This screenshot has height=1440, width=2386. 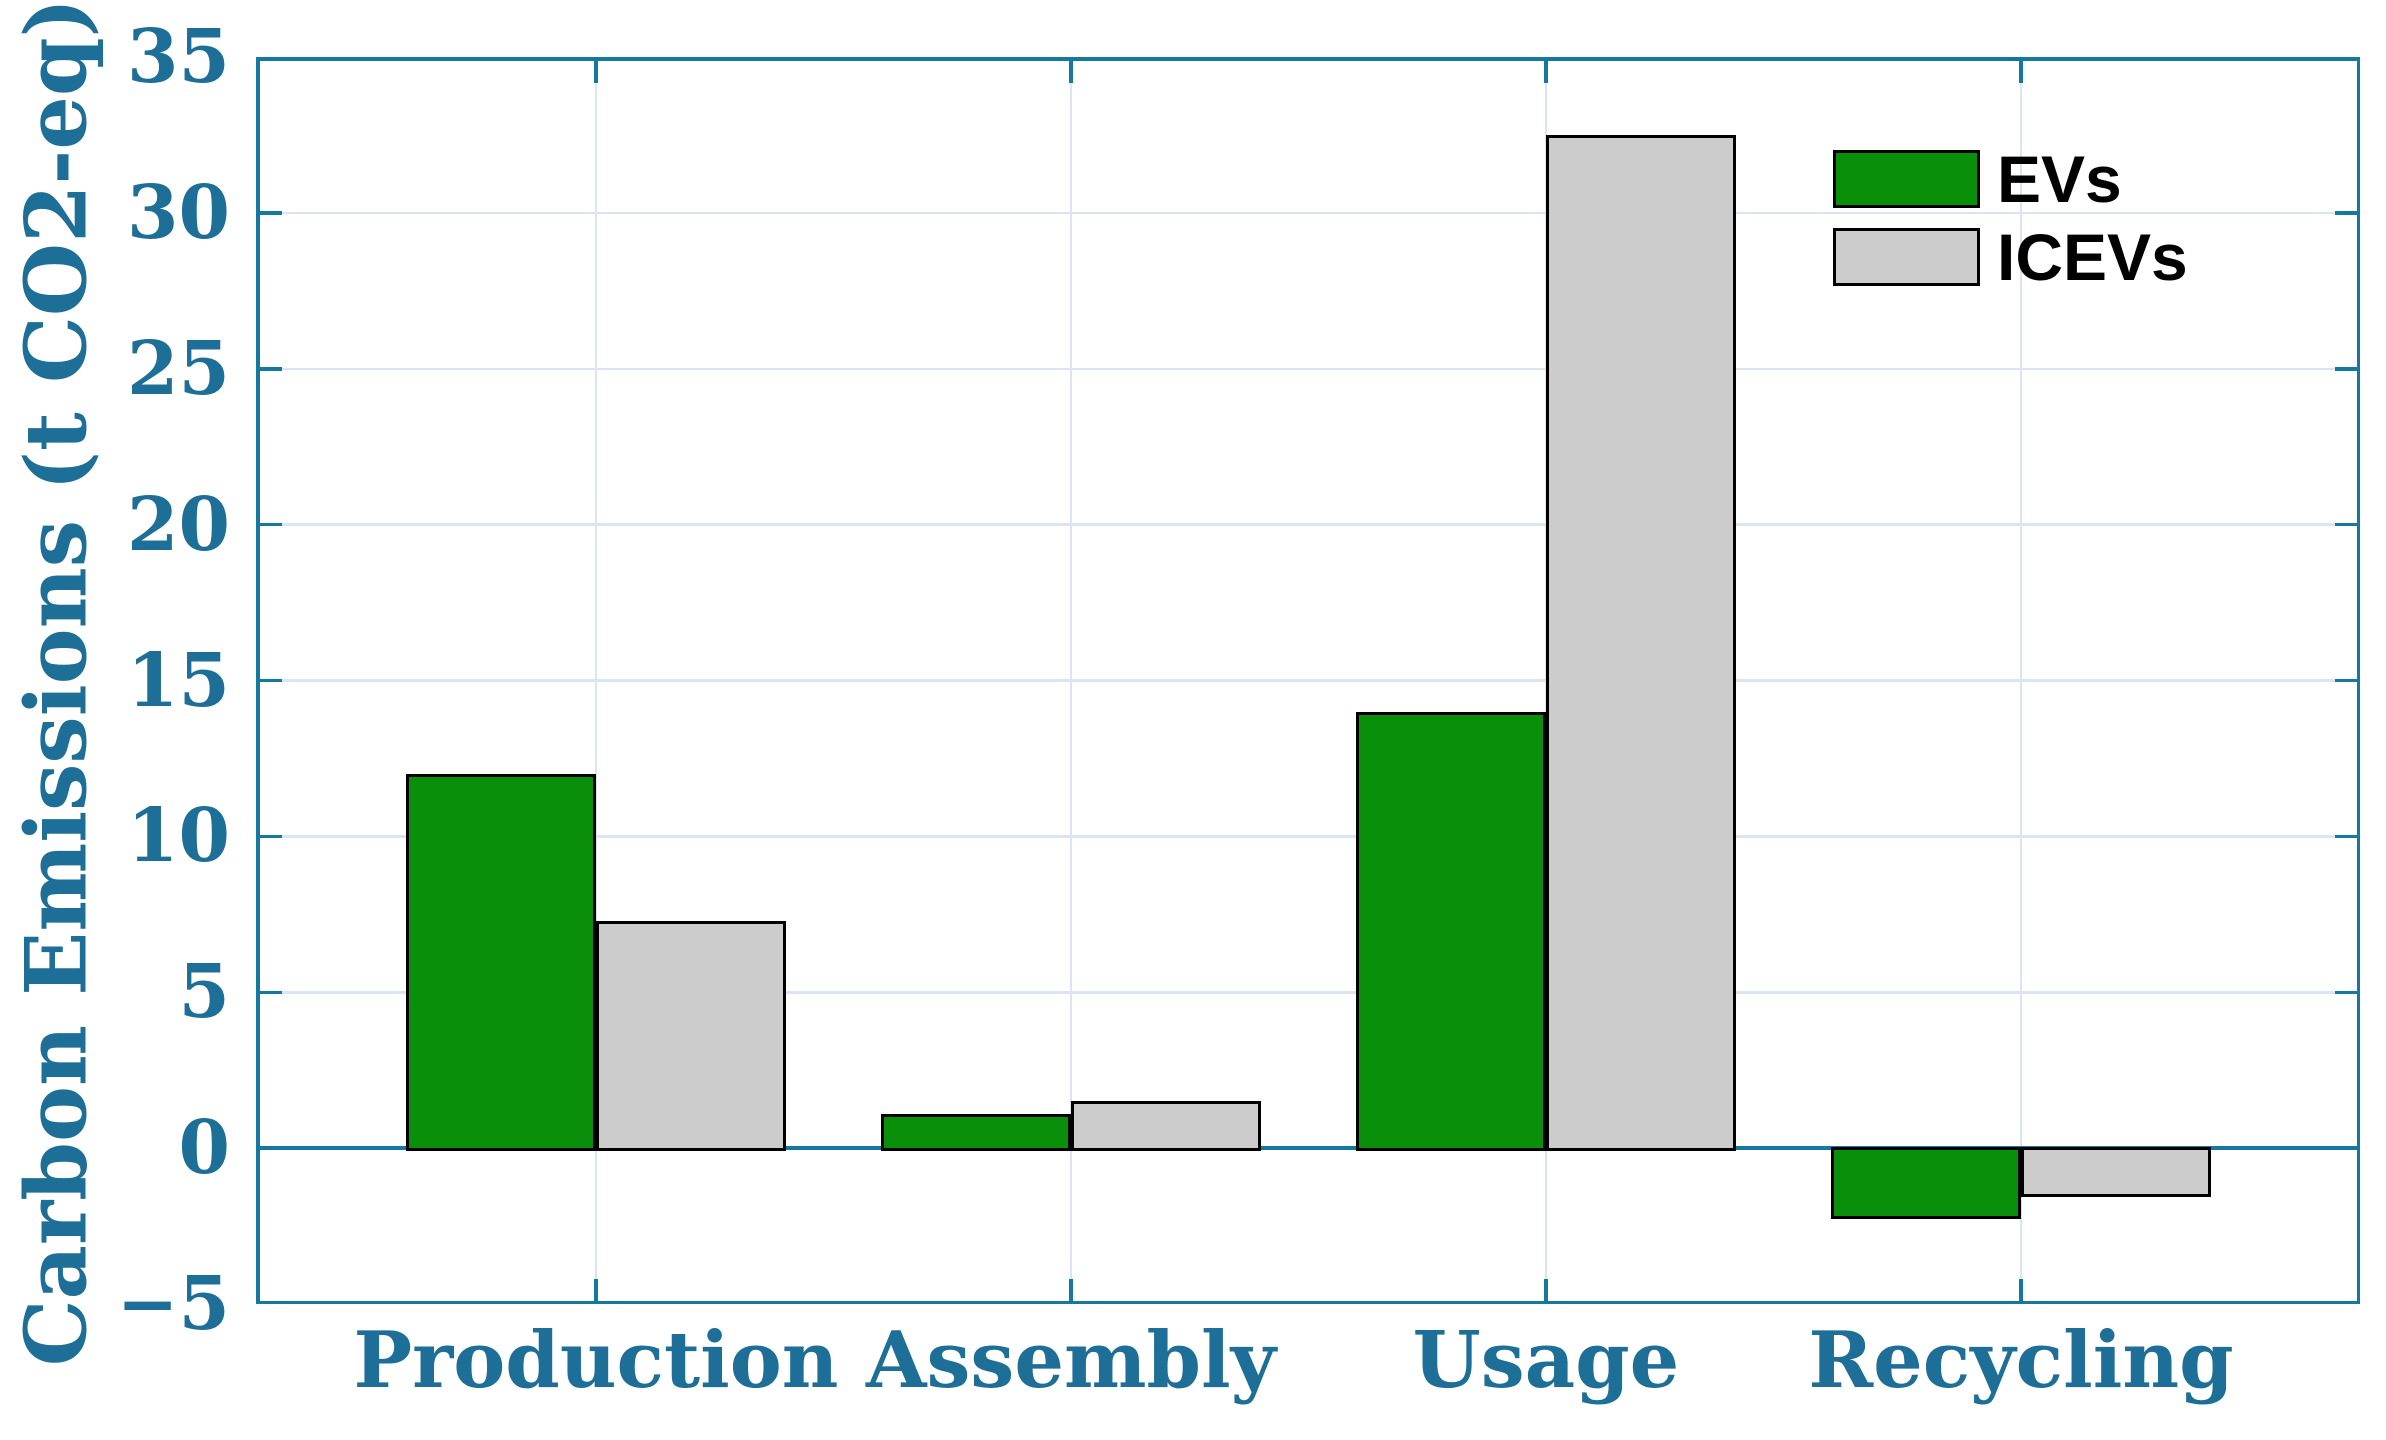 What do you see at coordinates (1906, 179) in the screenshot?
I see `legend-swatch-evs` at bounding box center [1906, 179].